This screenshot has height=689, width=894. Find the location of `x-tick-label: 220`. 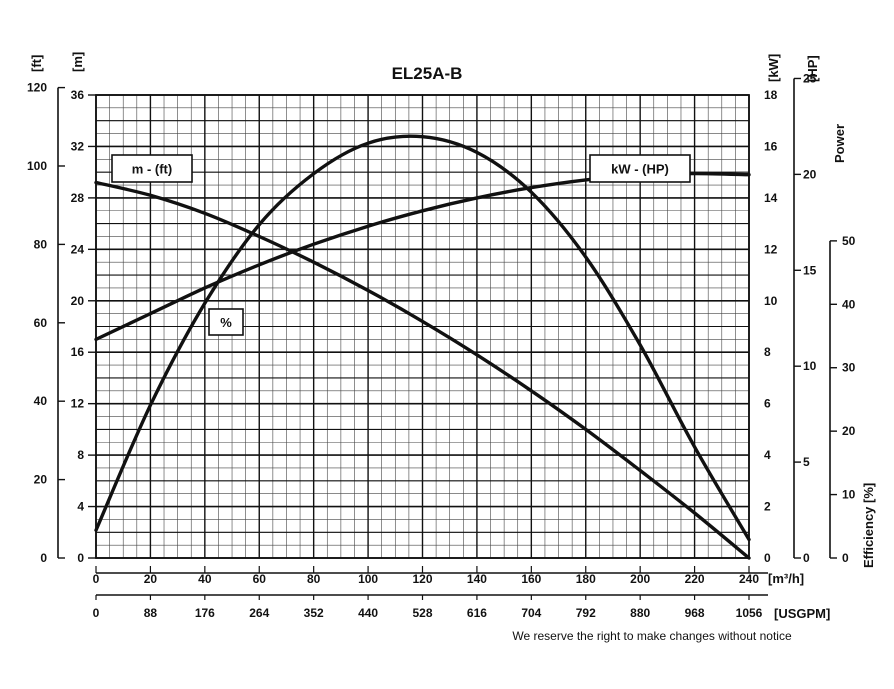

x-tick-label: 220 is located at coordinates (695, 579).